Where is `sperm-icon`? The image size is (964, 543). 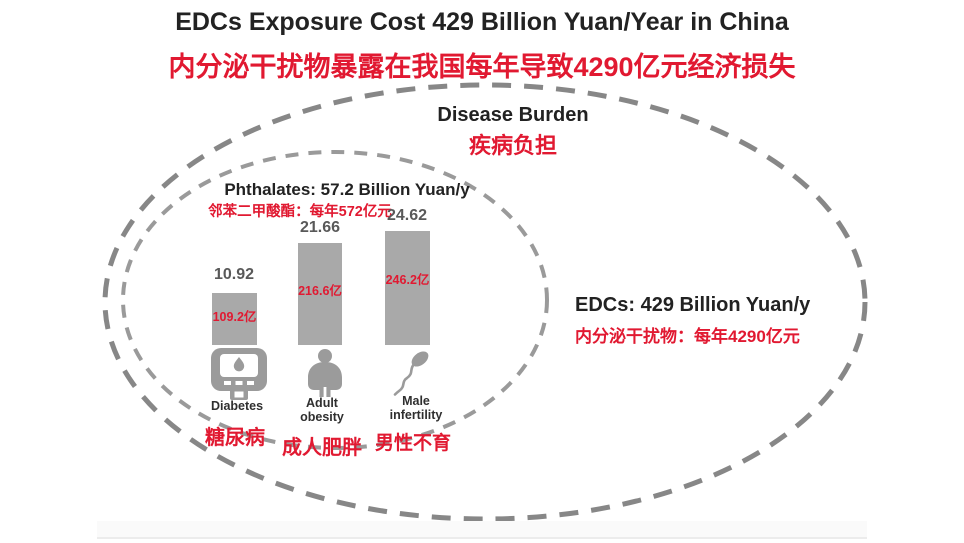 sperm-icon is located at coordinates (411, 373).